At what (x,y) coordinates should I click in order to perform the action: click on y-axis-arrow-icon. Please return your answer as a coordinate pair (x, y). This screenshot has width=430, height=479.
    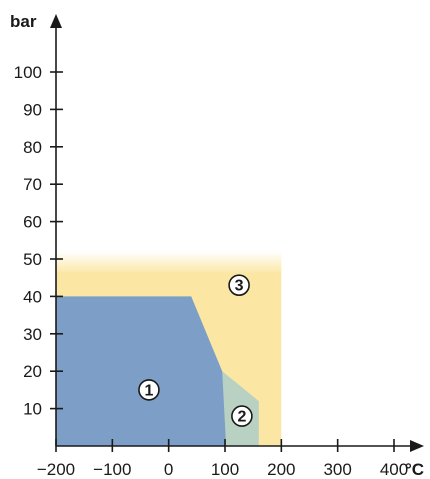
    Looking at the image, I should click on (56, 21).